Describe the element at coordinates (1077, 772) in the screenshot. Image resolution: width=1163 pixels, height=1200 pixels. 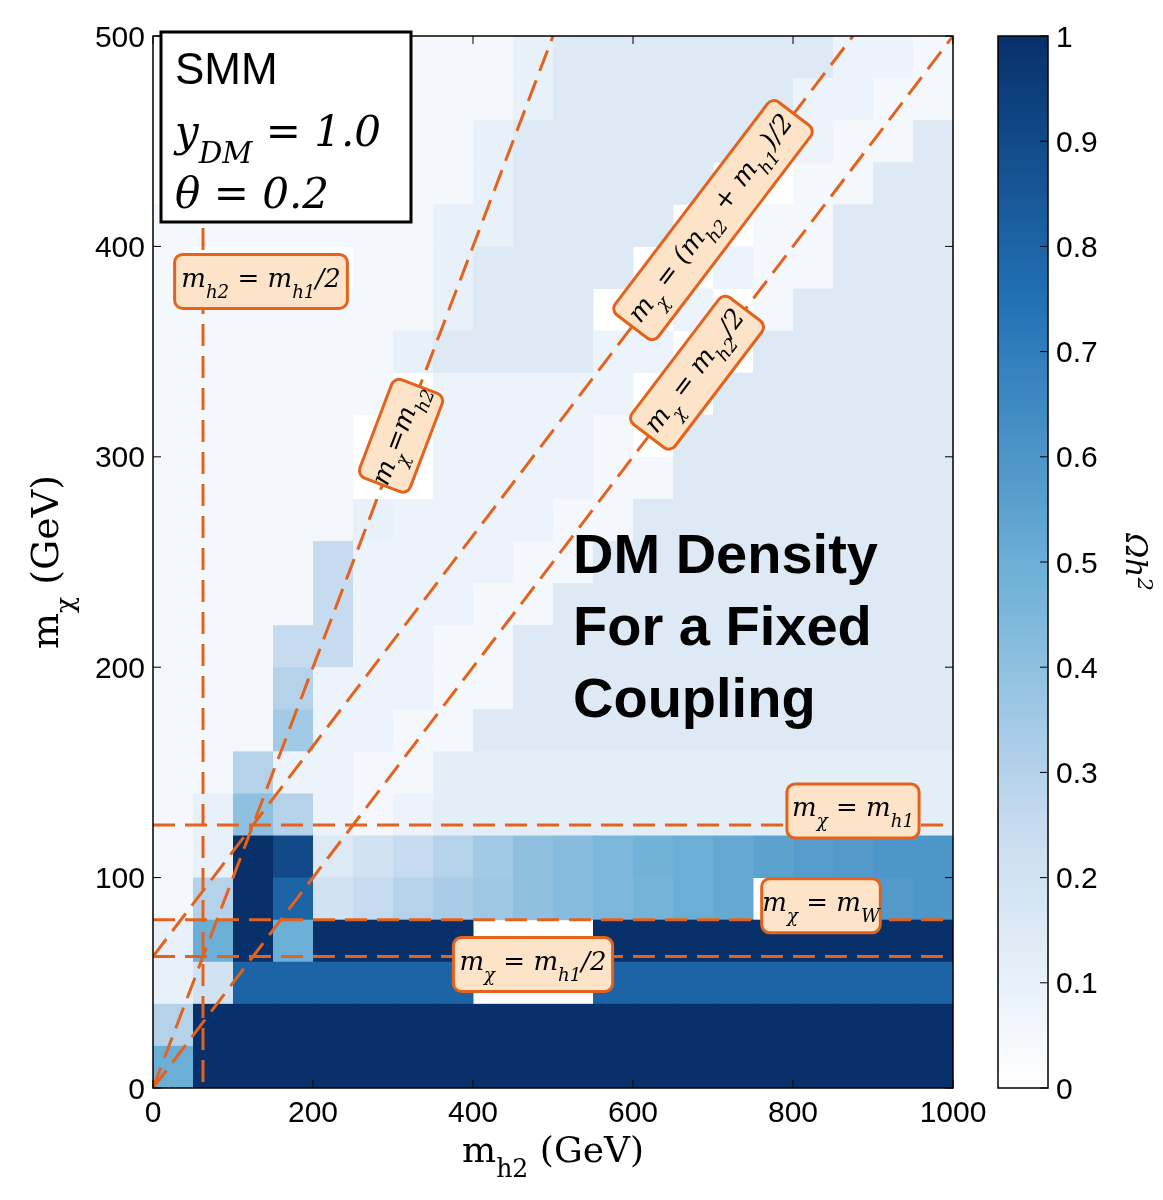
I see `color-bar-label: 0.3` at that location.